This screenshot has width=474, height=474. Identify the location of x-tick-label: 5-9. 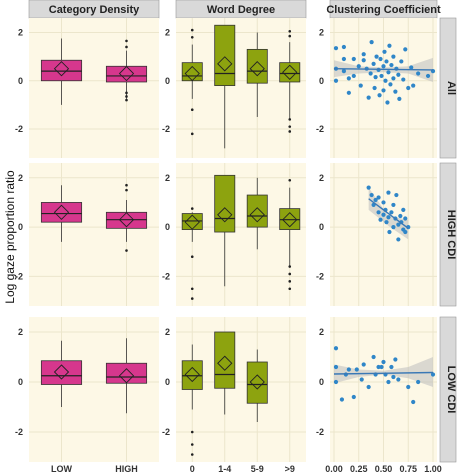
(257, 469).